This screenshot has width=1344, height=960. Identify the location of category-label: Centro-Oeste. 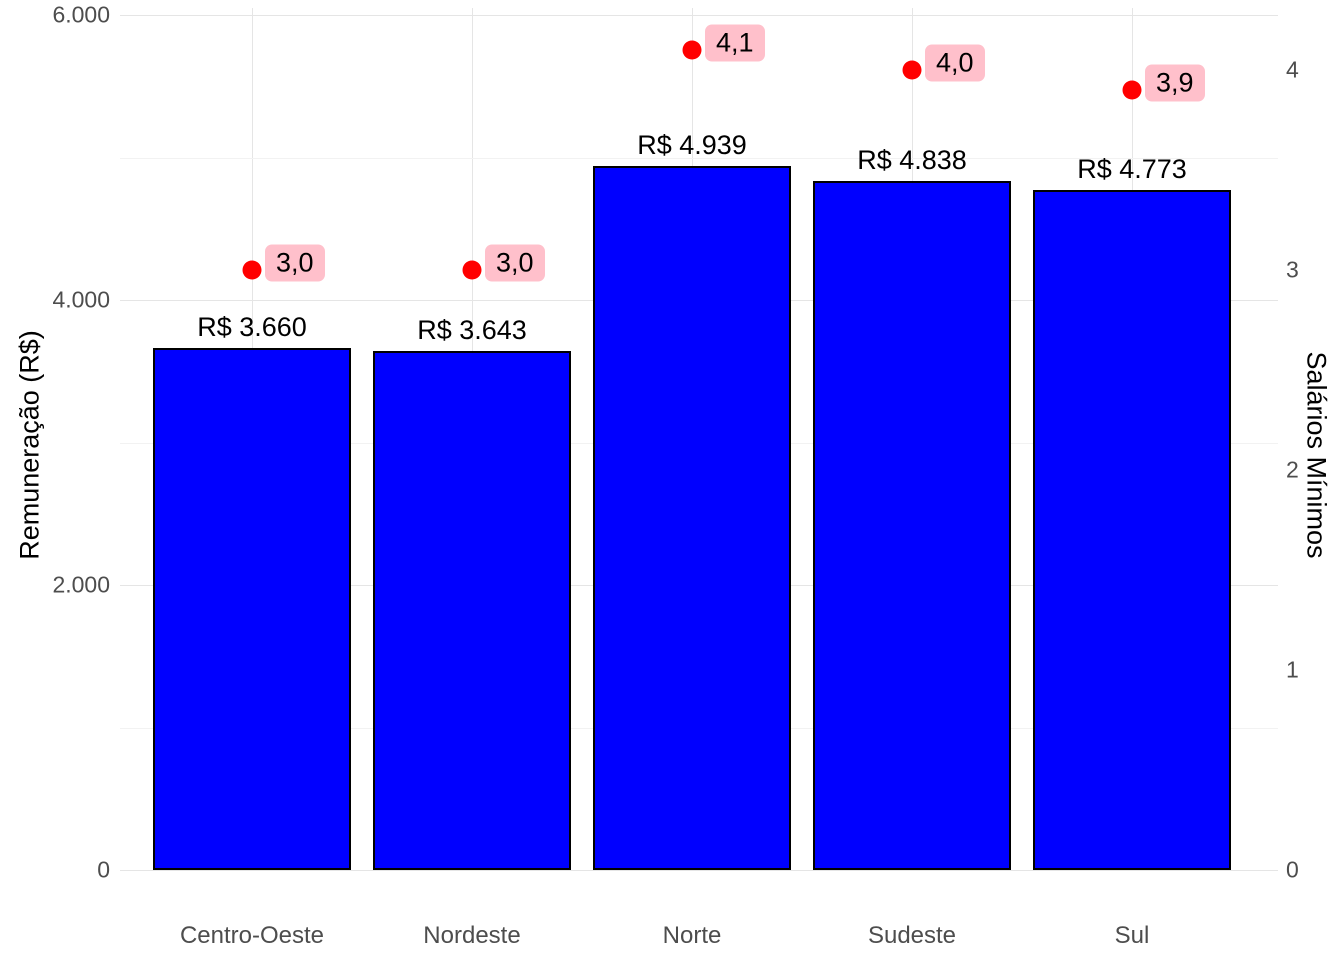
(252, 935).